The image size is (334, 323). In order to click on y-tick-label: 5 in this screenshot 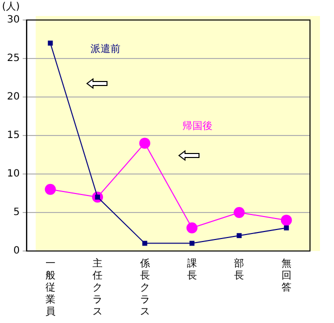, I will do `click(16, 212)`.